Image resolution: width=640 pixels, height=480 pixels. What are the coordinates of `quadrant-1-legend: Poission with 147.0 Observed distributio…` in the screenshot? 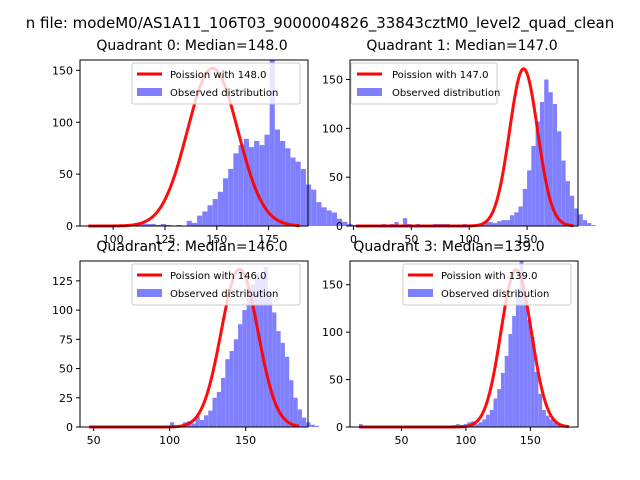 It's located at (425, 83).